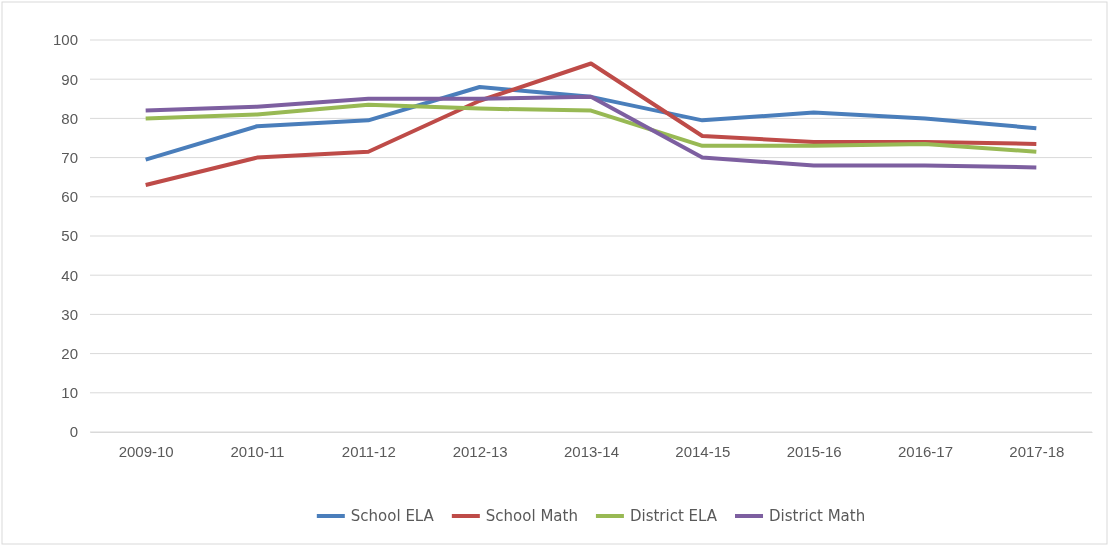 The height and width of the screenshot is (548, 1111). What do you see at coordinates (146, 451) in the screenshot?
I see `x-tick-label: 2009-10` at bounding box center [146, 451].